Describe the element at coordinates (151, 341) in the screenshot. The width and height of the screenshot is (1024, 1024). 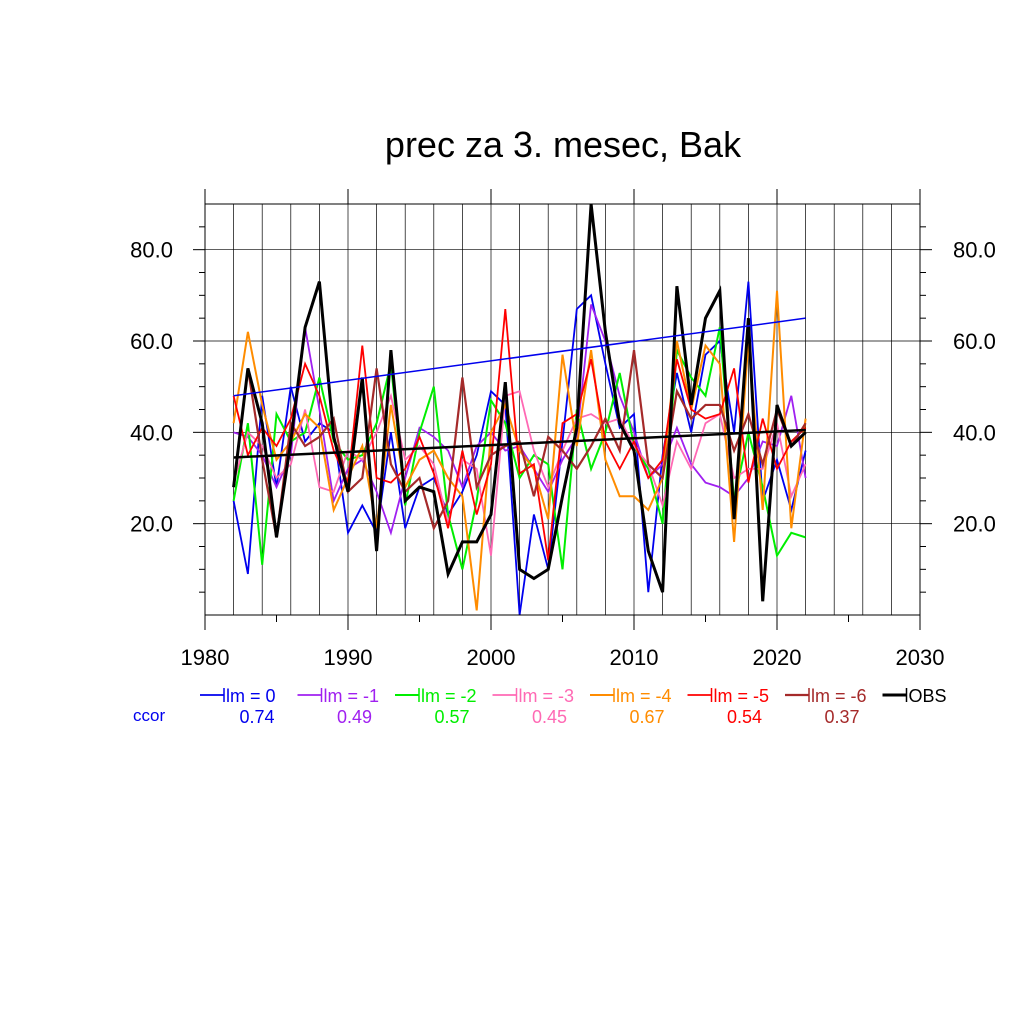
I see `y-tick-label-left: 60.0` at that location.